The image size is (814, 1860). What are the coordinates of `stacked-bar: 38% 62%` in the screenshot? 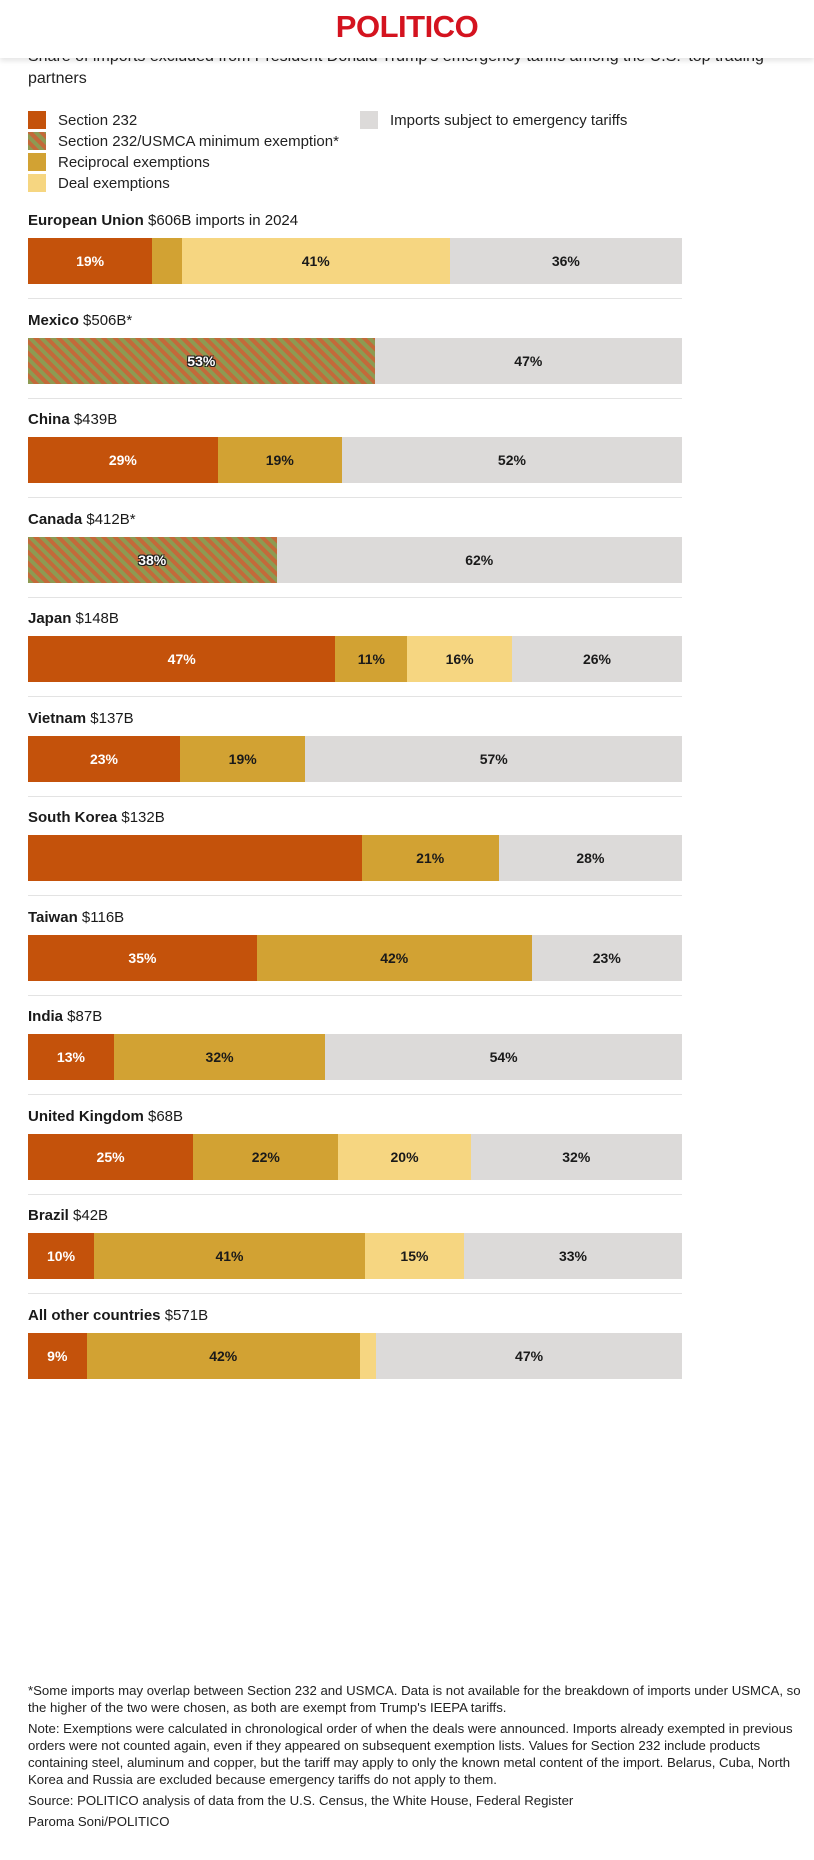 It's located at (355, 559).